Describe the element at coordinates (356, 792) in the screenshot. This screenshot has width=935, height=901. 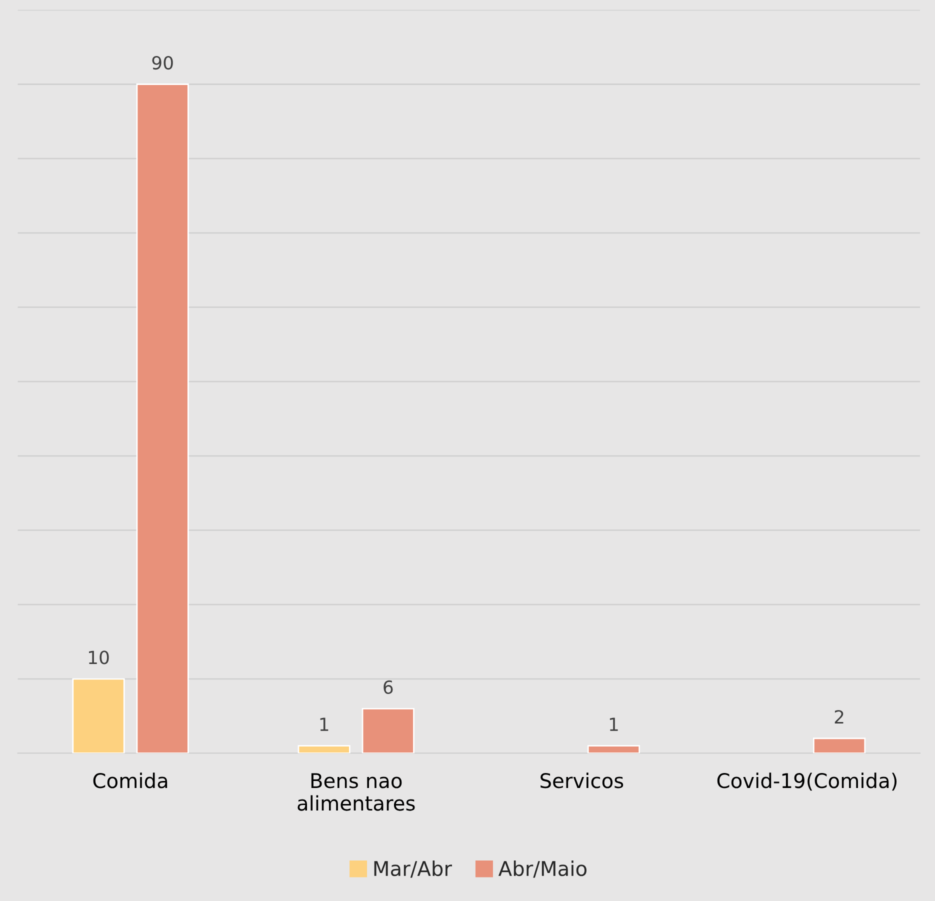
I see `x-tick-label: Bens nao alimentares` at that location.